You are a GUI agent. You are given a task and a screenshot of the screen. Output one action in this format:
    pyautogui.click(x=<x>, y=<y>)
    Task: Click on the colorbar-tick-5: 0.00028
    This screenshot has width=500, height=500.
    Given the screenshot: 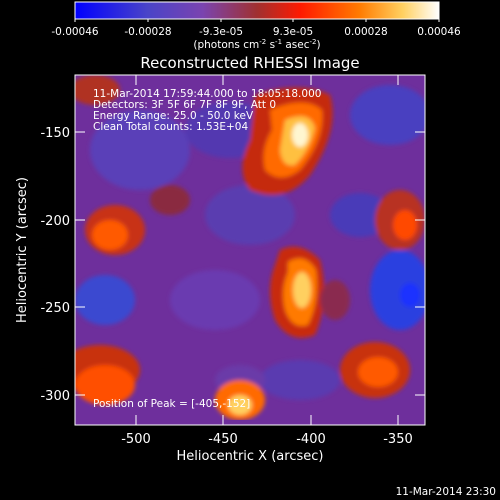 What is the action you would take?
    pyautogui.click(x=365, y=32)
    